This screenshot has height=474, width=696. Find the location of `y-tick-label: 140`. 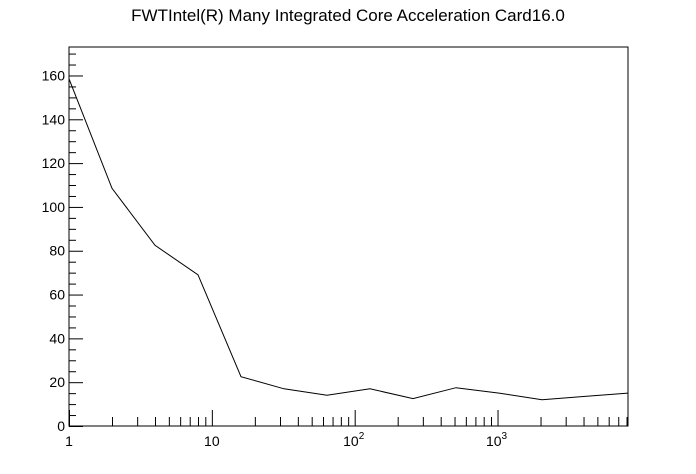

y-tick-label: 140 is located at coordinates (54, 119).